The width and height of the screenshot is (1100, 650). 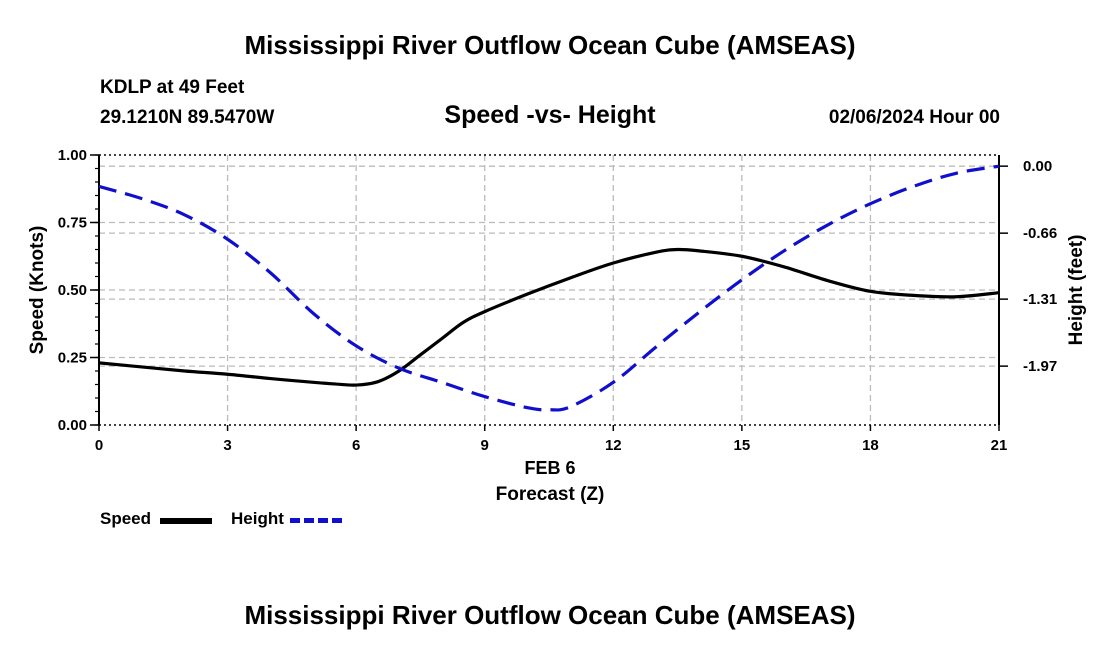 What do you see at coordinates (316, 520) in the screenshot?
I see `legend-height-line` at bounding box center [316, 520].